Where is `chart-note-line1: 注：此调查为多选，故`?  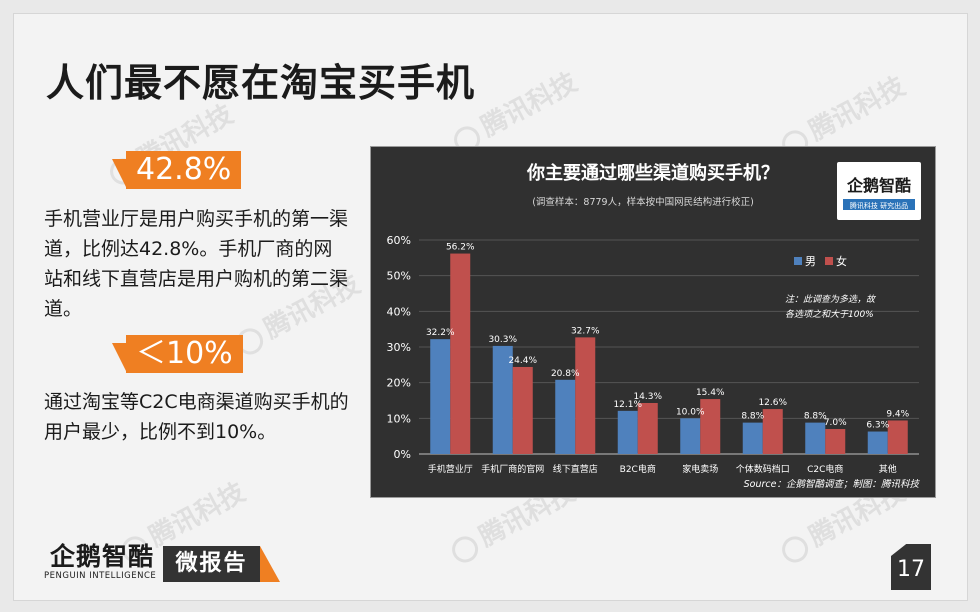
chart-note-line1: 注：此调查为多选，故 is located at coordinates (831, 299).